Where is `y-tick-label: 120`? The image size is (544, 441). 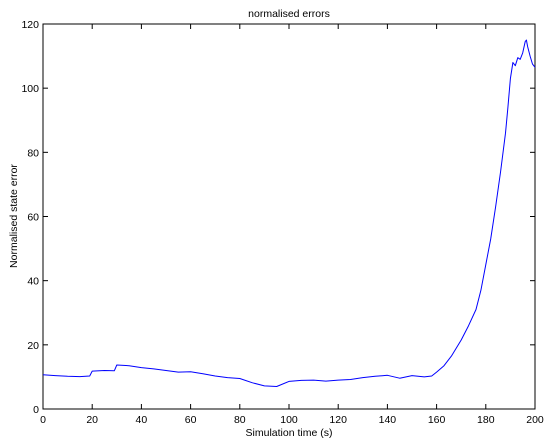 y-tick-label: 120 is located at coordinates (30, 25).